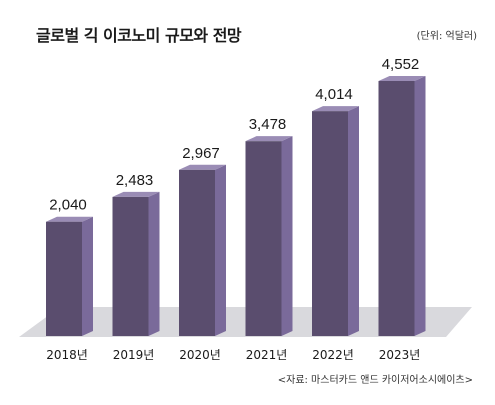 The height and width of the screenshot is (405, 495). I want to click on source-note: <자료: 마스터카드 앤드 카이저어소시에이츠>, so click(375, 380).